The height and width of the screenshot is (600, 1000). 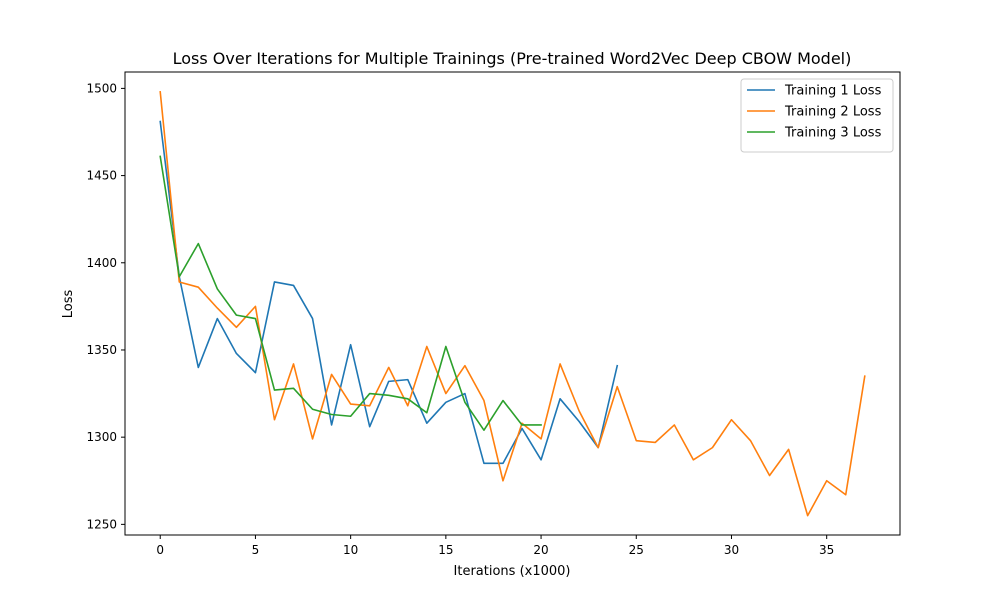 What do you see at coordinates (256, 550) in the screenshot?
I see `x-tick-label: 5` at bounding box center [256, 550].